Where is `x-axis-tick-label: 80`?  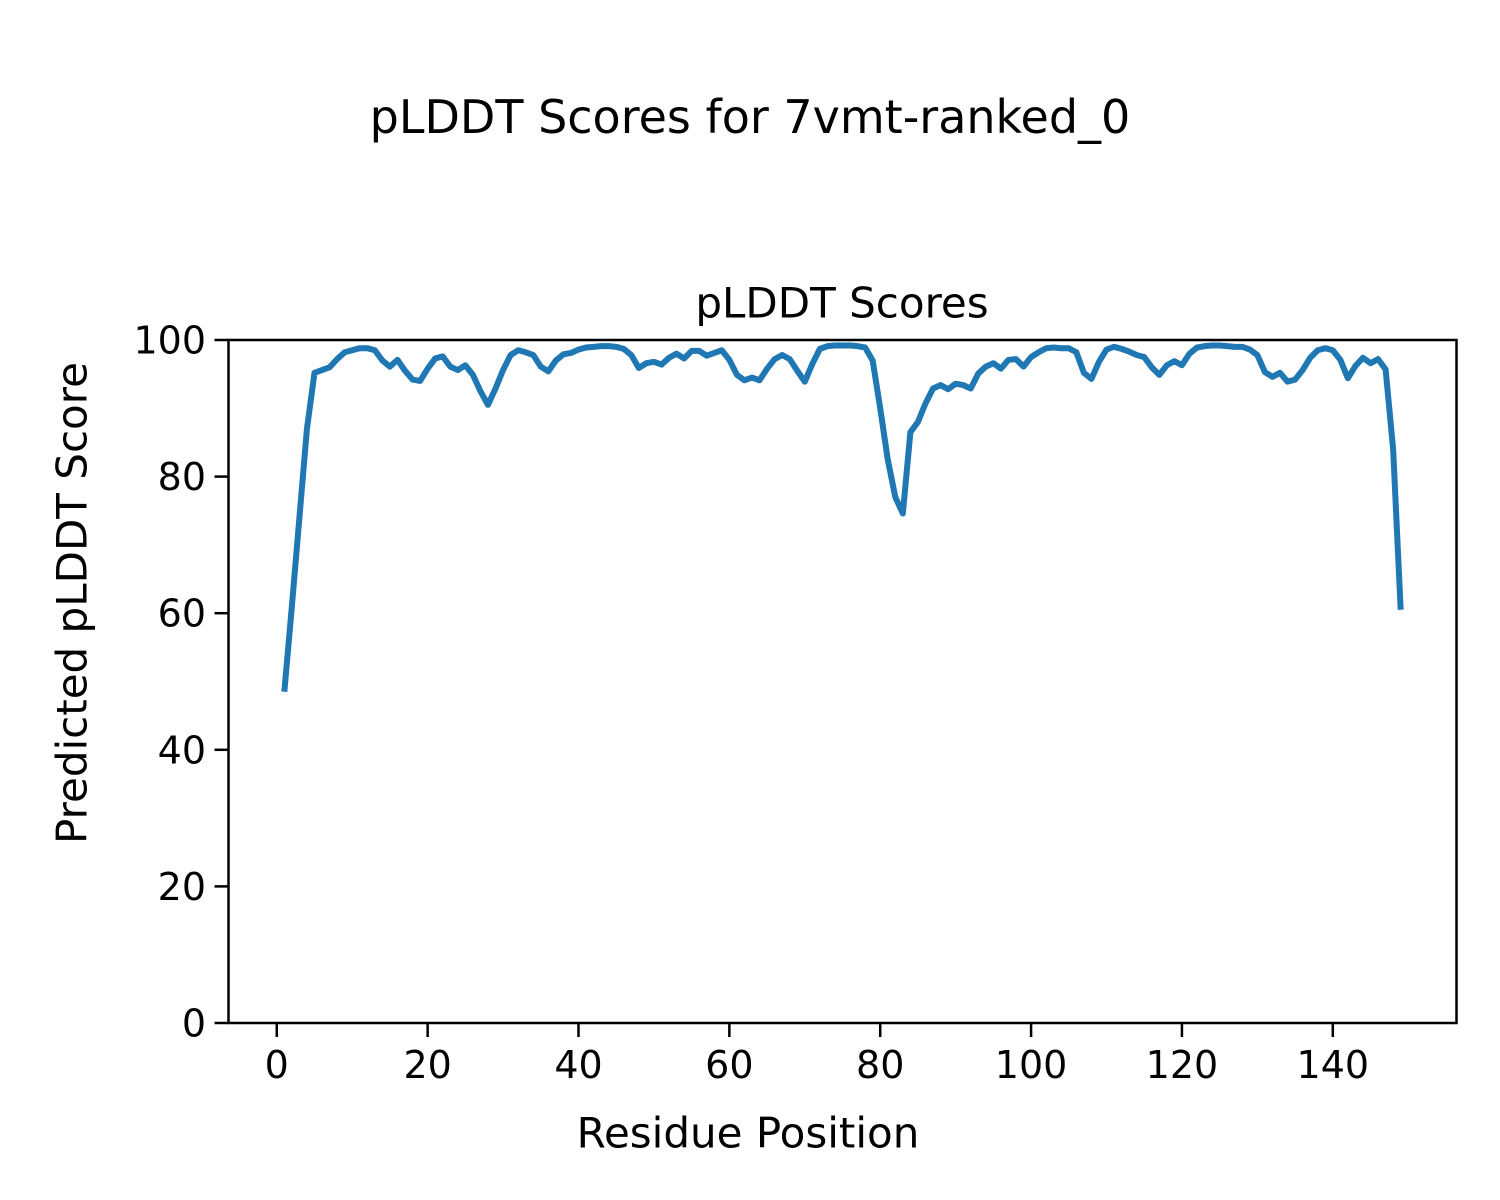
x-axis-tick-label: 80 is located at coordinates (880, 1065).